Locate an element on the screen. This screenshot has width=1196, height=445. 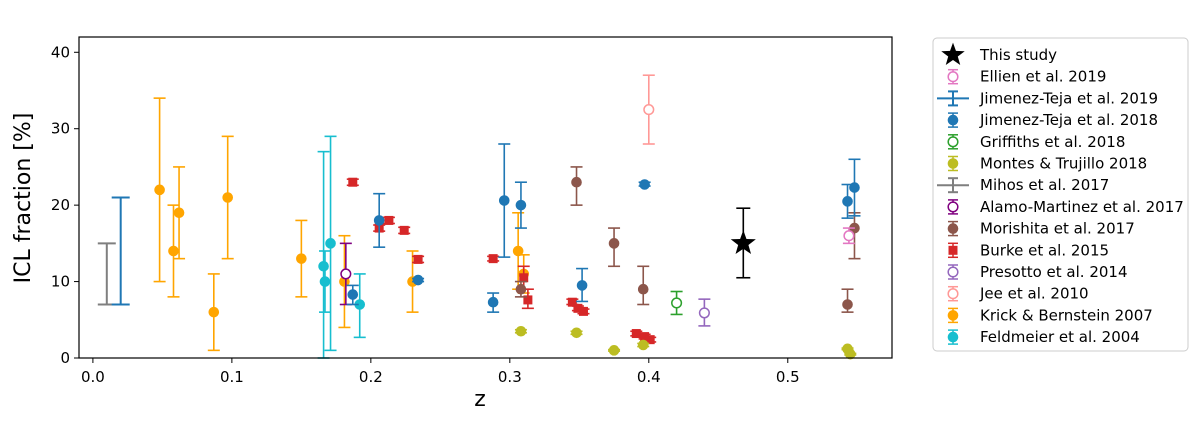
series-griffiths-et-al-2018 is located at coordinates (676, 303).